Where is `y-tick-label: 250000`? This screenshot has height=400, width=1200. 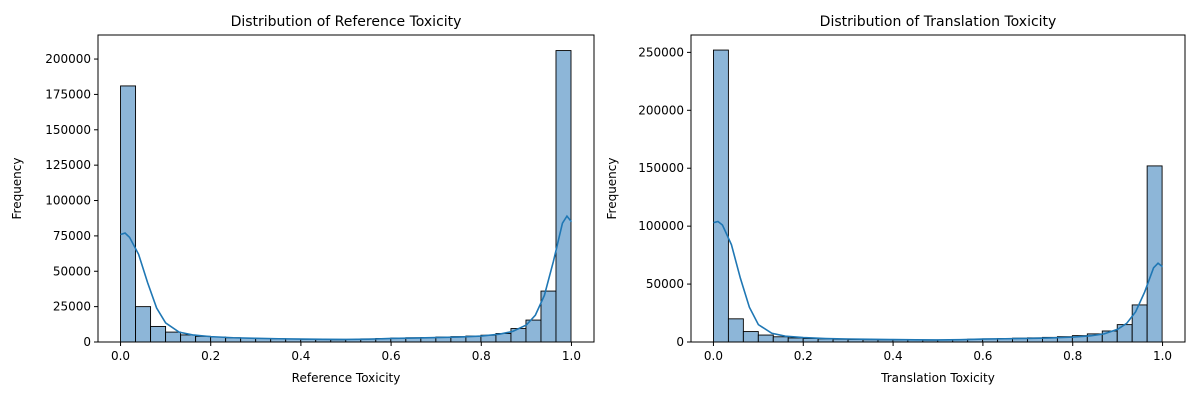
y-tick-label: 250000 is located at coordinates (661, 52).